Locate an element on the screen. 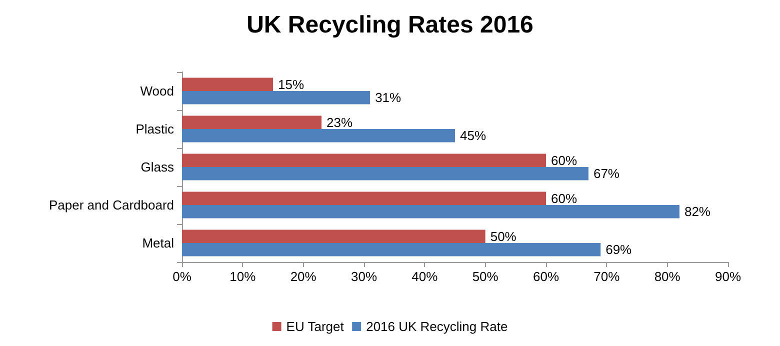  data-label: 23% is located at coordinates (339, 122).